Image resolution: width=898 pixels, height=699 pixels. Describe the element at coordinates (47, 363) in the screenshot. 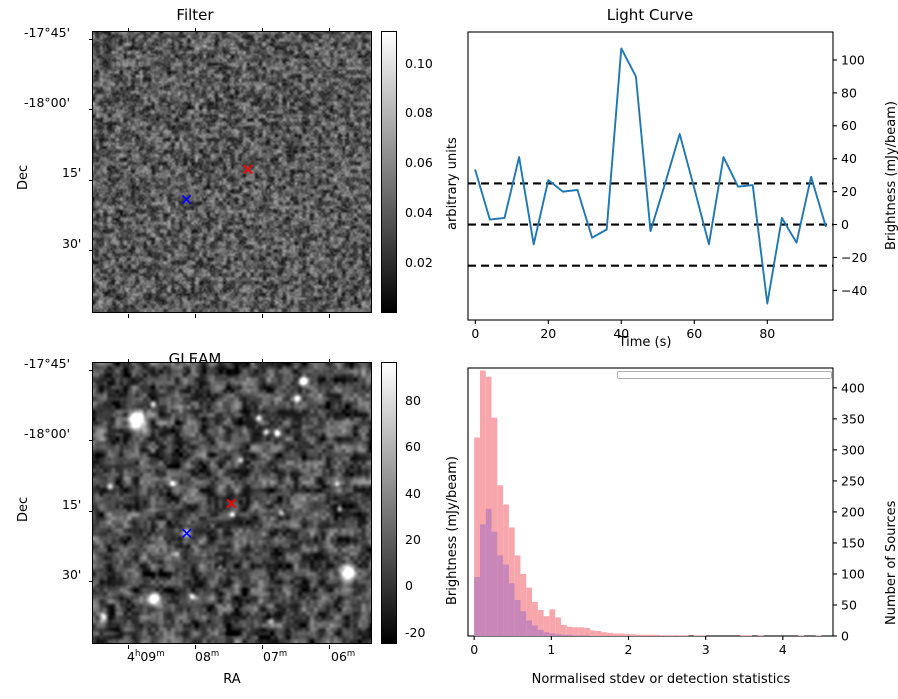

I see `gleam-ytick-0: -17°45'` at that location.